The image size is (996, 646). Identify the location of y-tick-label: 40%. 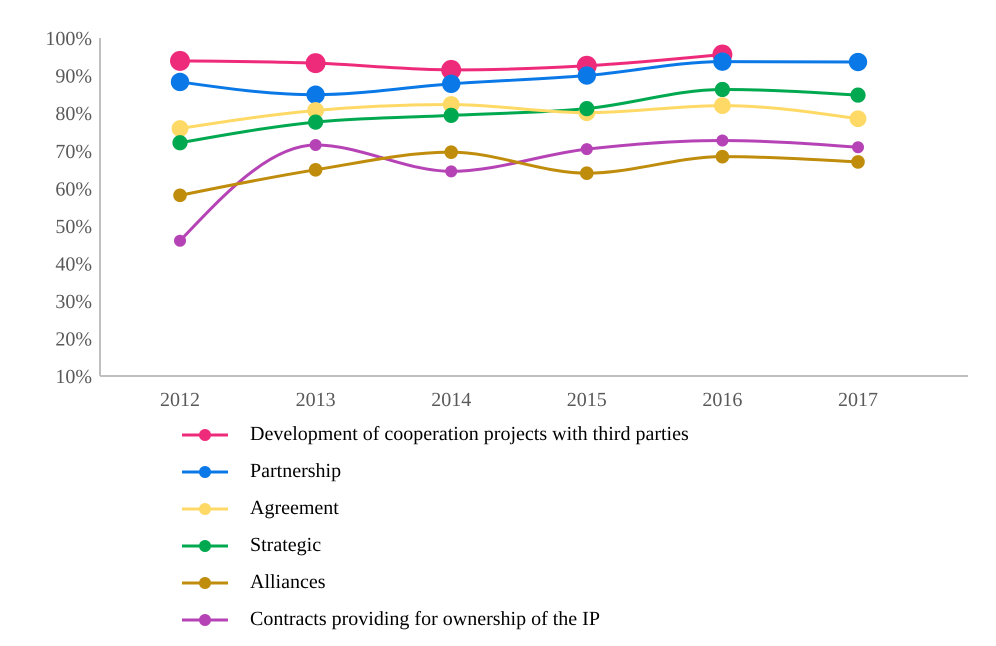
(73, 264).